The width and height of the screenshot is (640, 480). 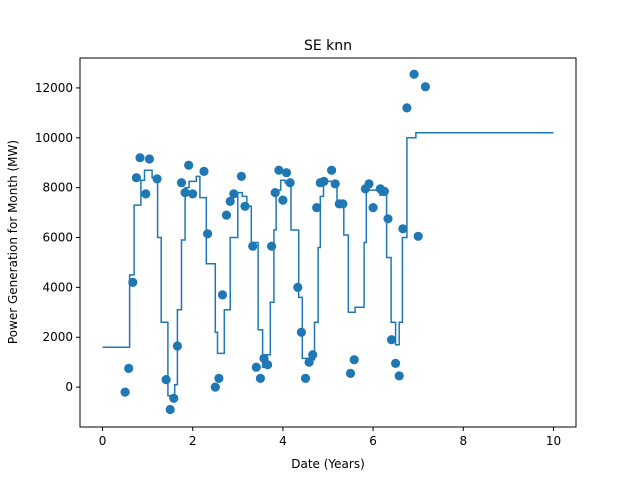 What do you see at coordinates (553, 441) in the screenshot?
I see `x-tick-label: 10` at bounding box center [553, 441].